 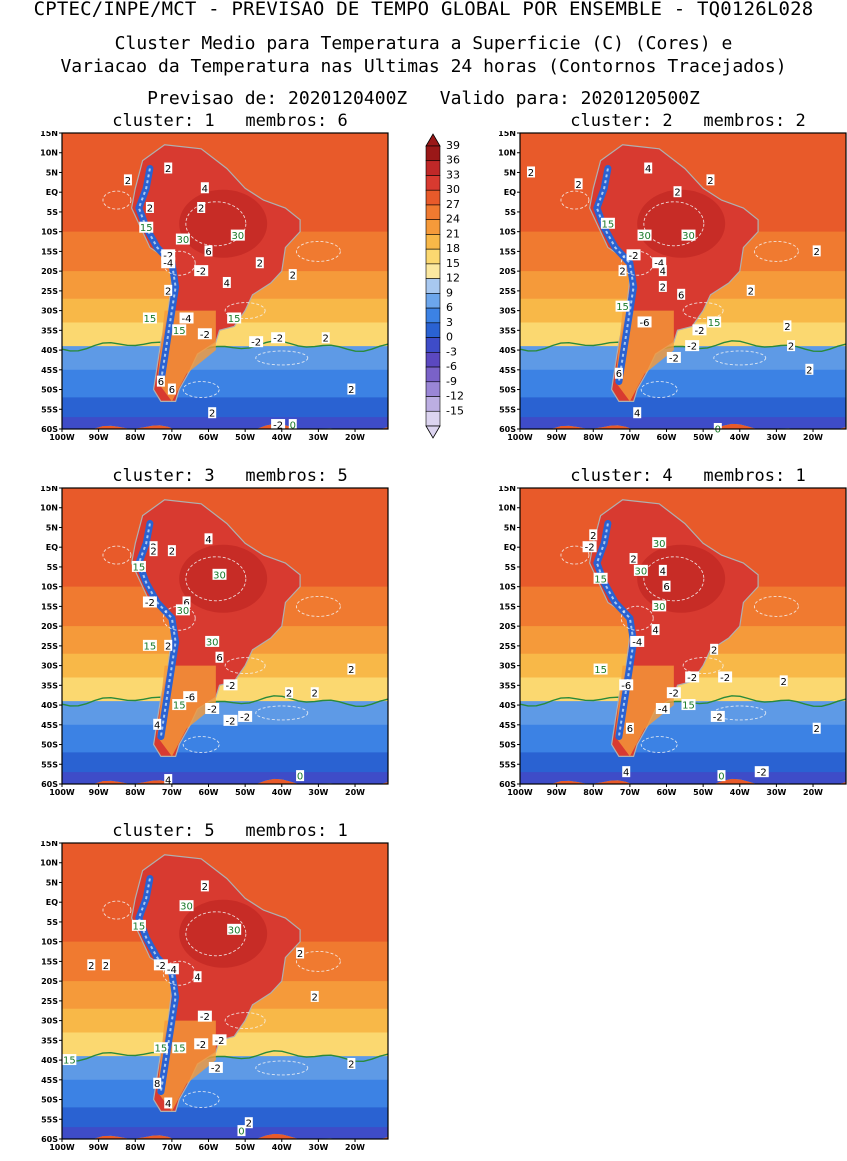 What do you see at coordinates (49, 784) in the screenshot?
I see `lat-tick-label: 60S` at bounding box center [49, 784].